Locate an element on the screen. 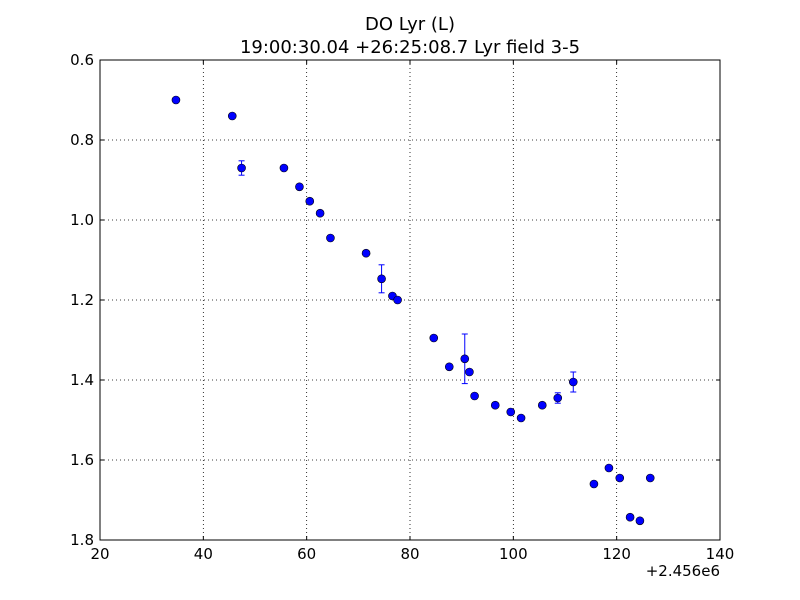  y-tick-label: 0.6 is located at coordinates (82, 60).